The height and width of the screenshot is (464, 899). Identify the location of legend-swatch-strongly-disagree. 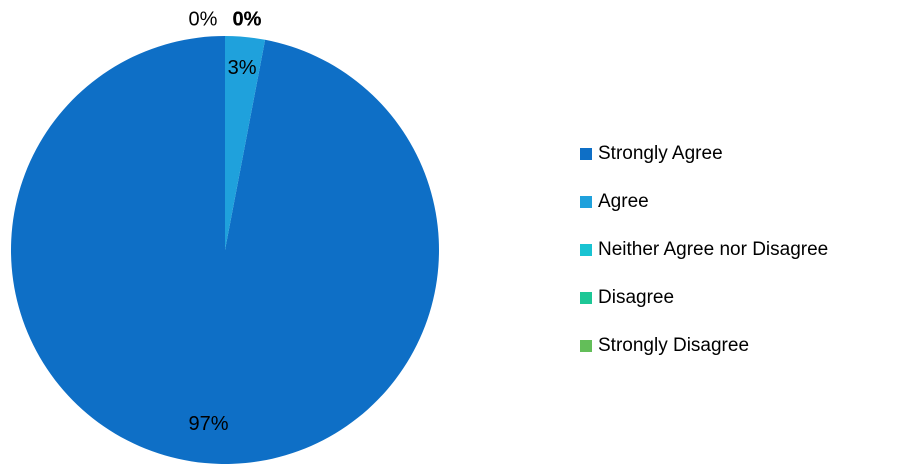
(586, 346).